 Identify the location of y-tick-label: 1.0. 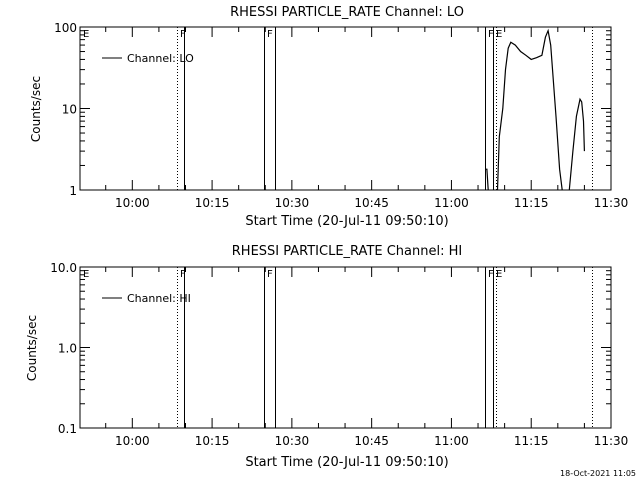
(67, 349).